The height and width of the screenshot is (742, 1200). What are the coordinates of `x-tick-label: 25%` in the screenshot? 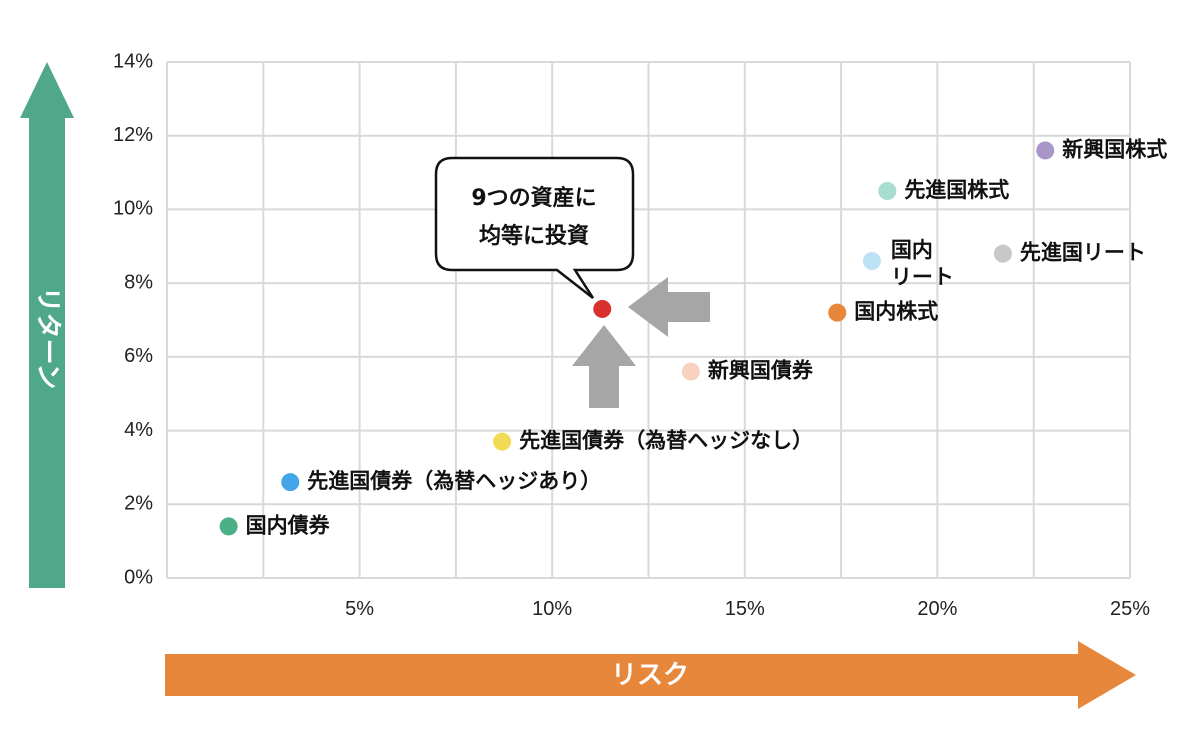 It's located at (1130, 609).